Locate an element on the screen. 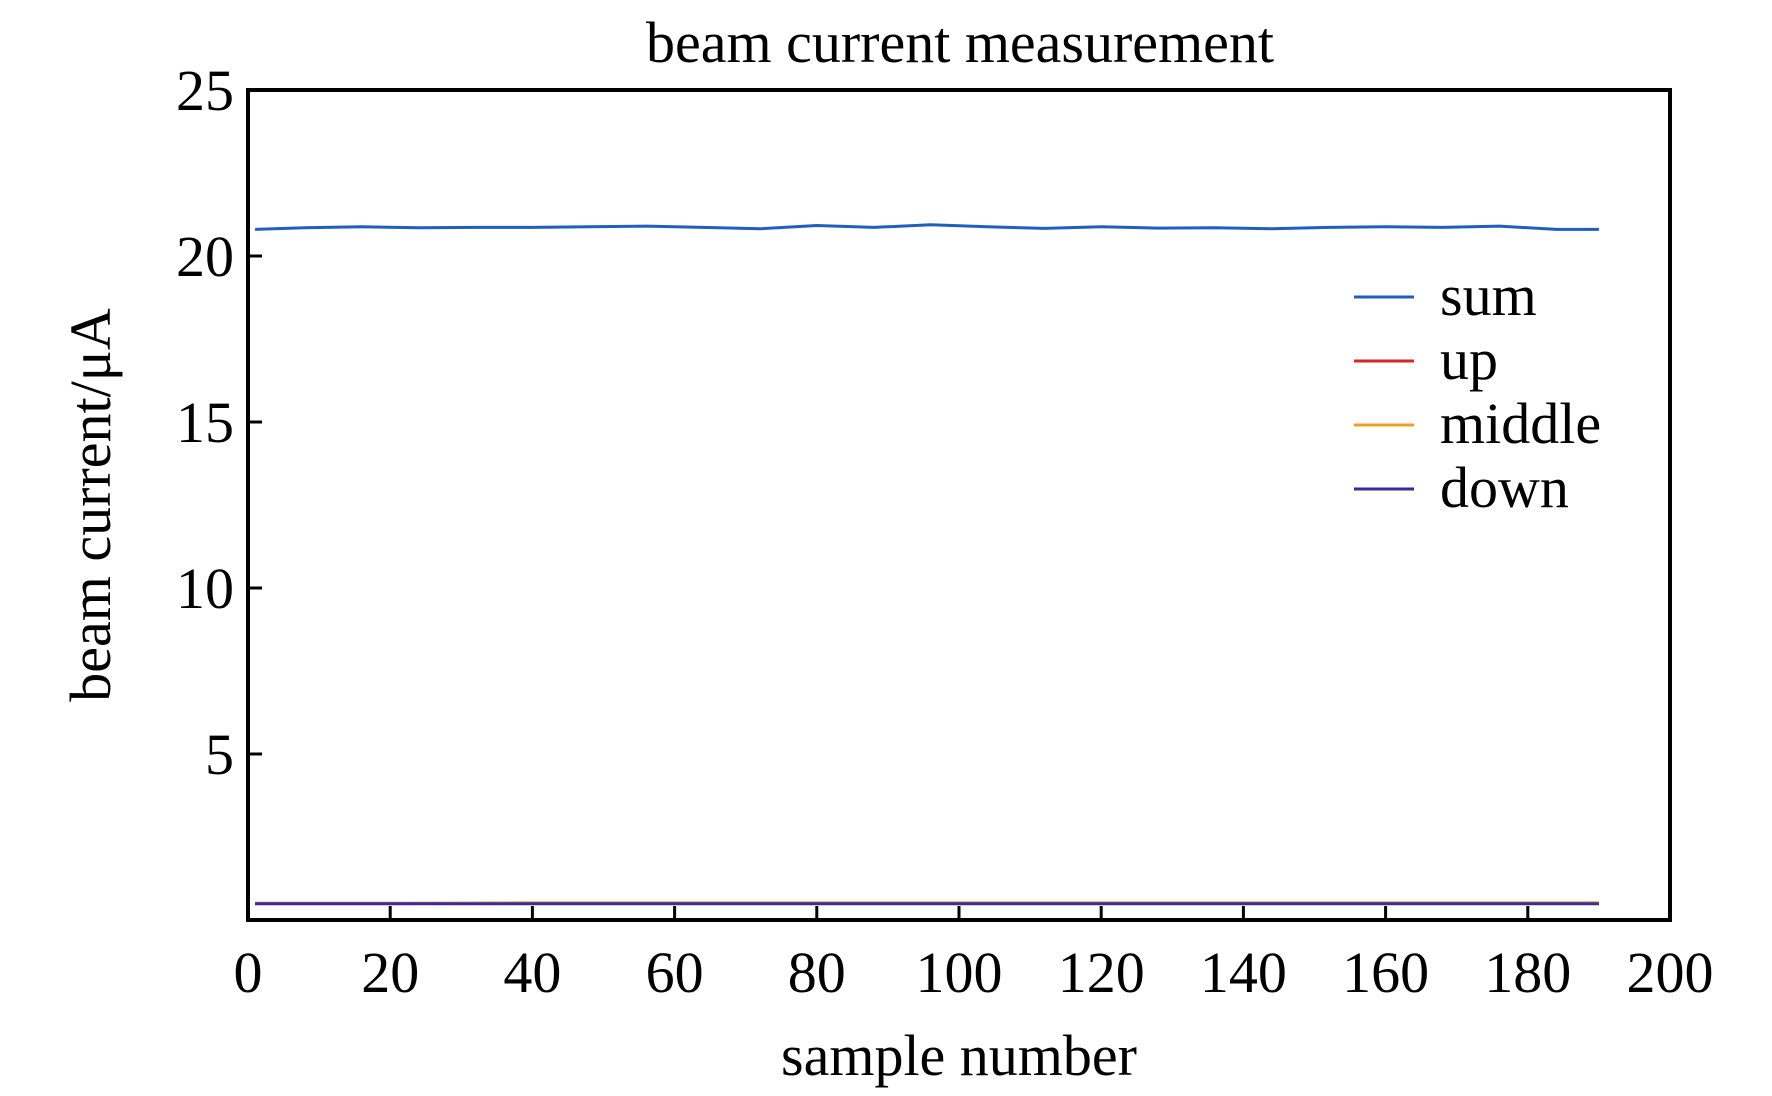  x-axis-label: sample number is located at coordinates (959, 1055).